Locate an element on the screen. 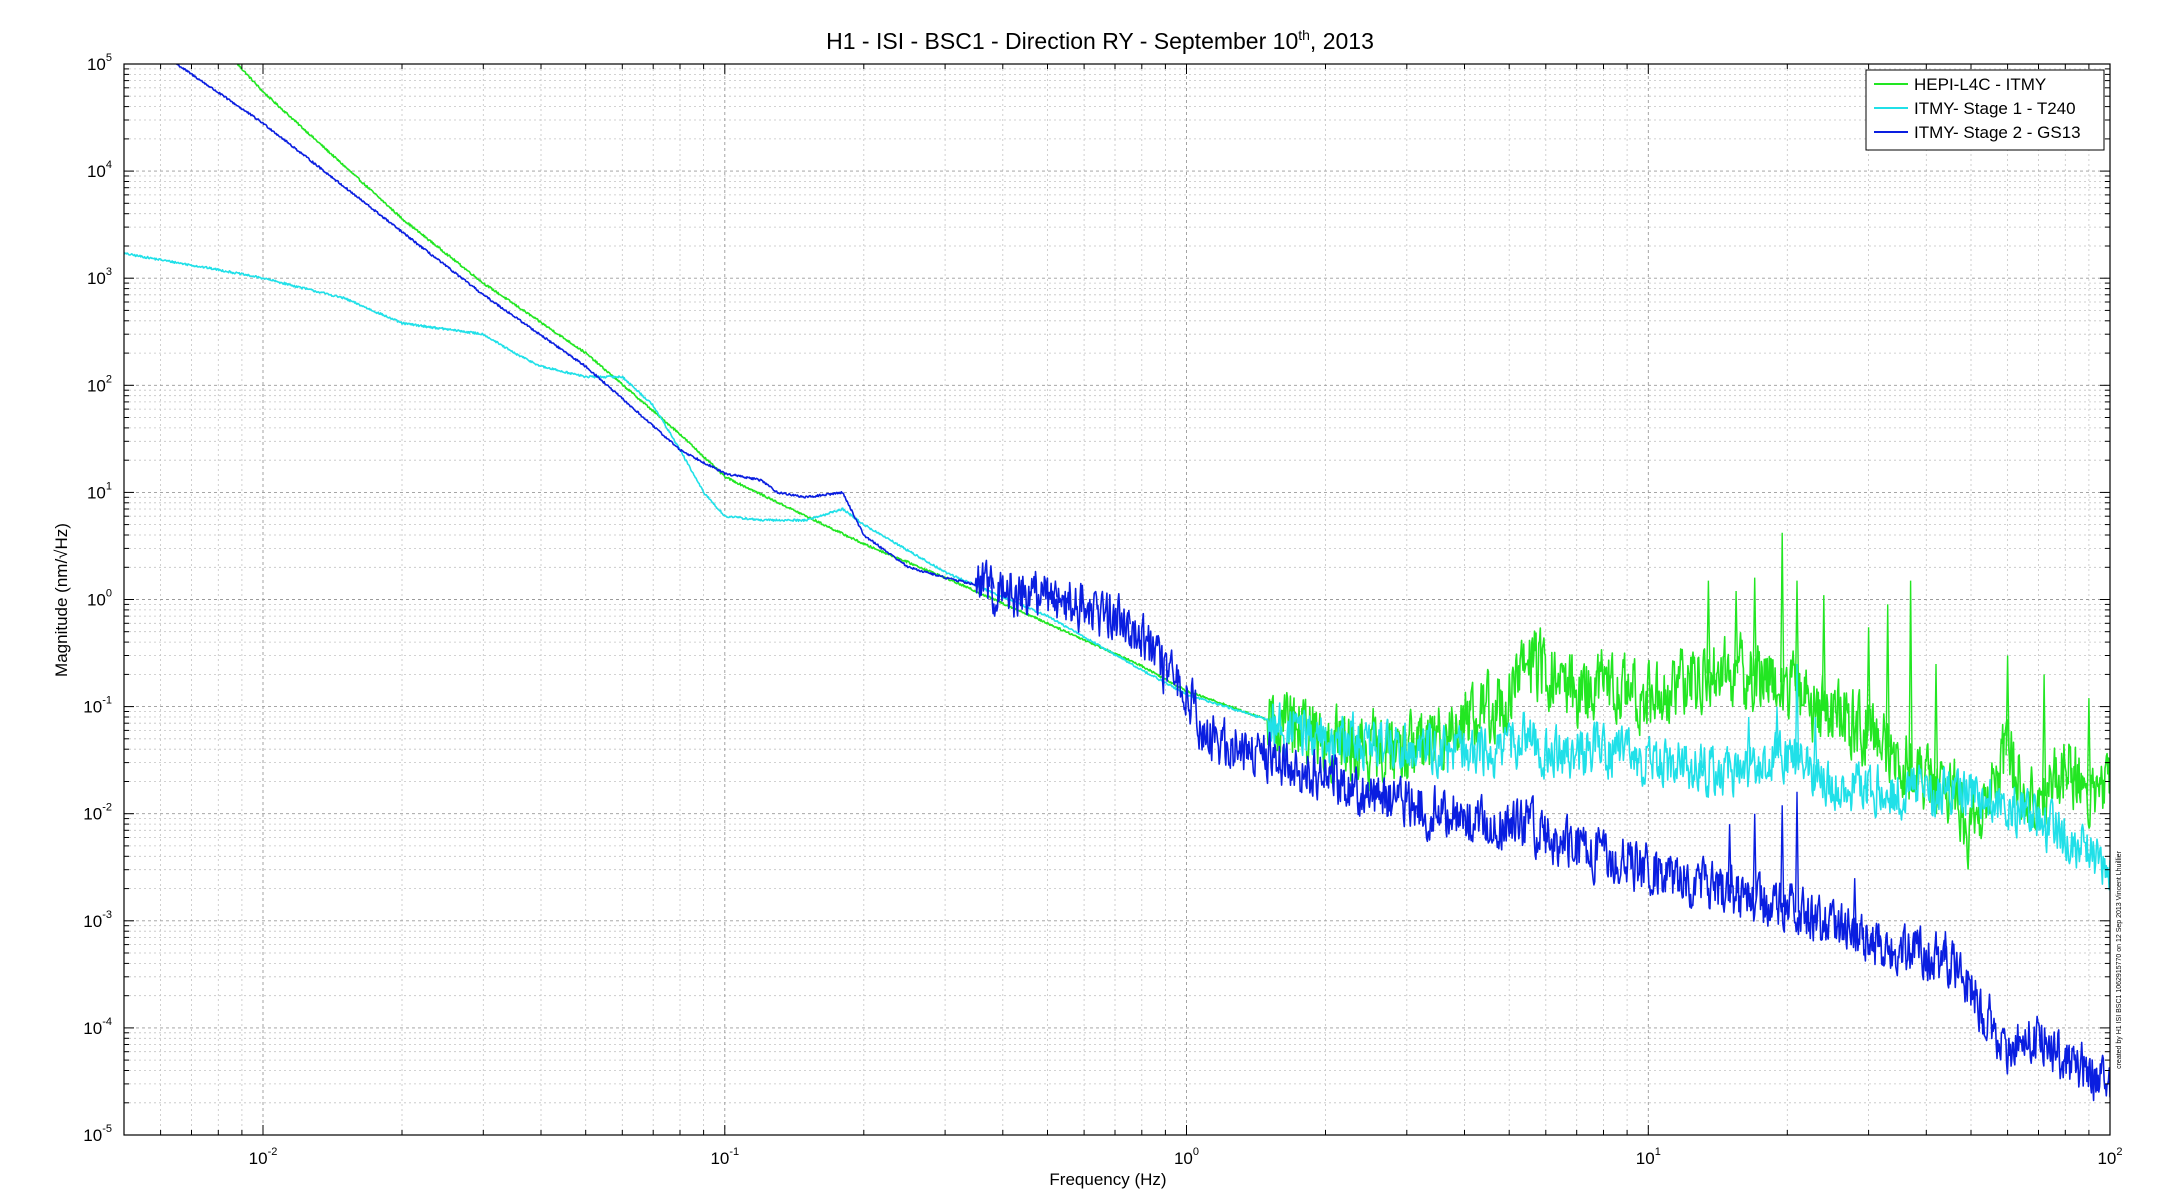 This screenshot has width=2158, height=1202. x-tick-label: 10⁻² is located at coordinates (263, 1157).